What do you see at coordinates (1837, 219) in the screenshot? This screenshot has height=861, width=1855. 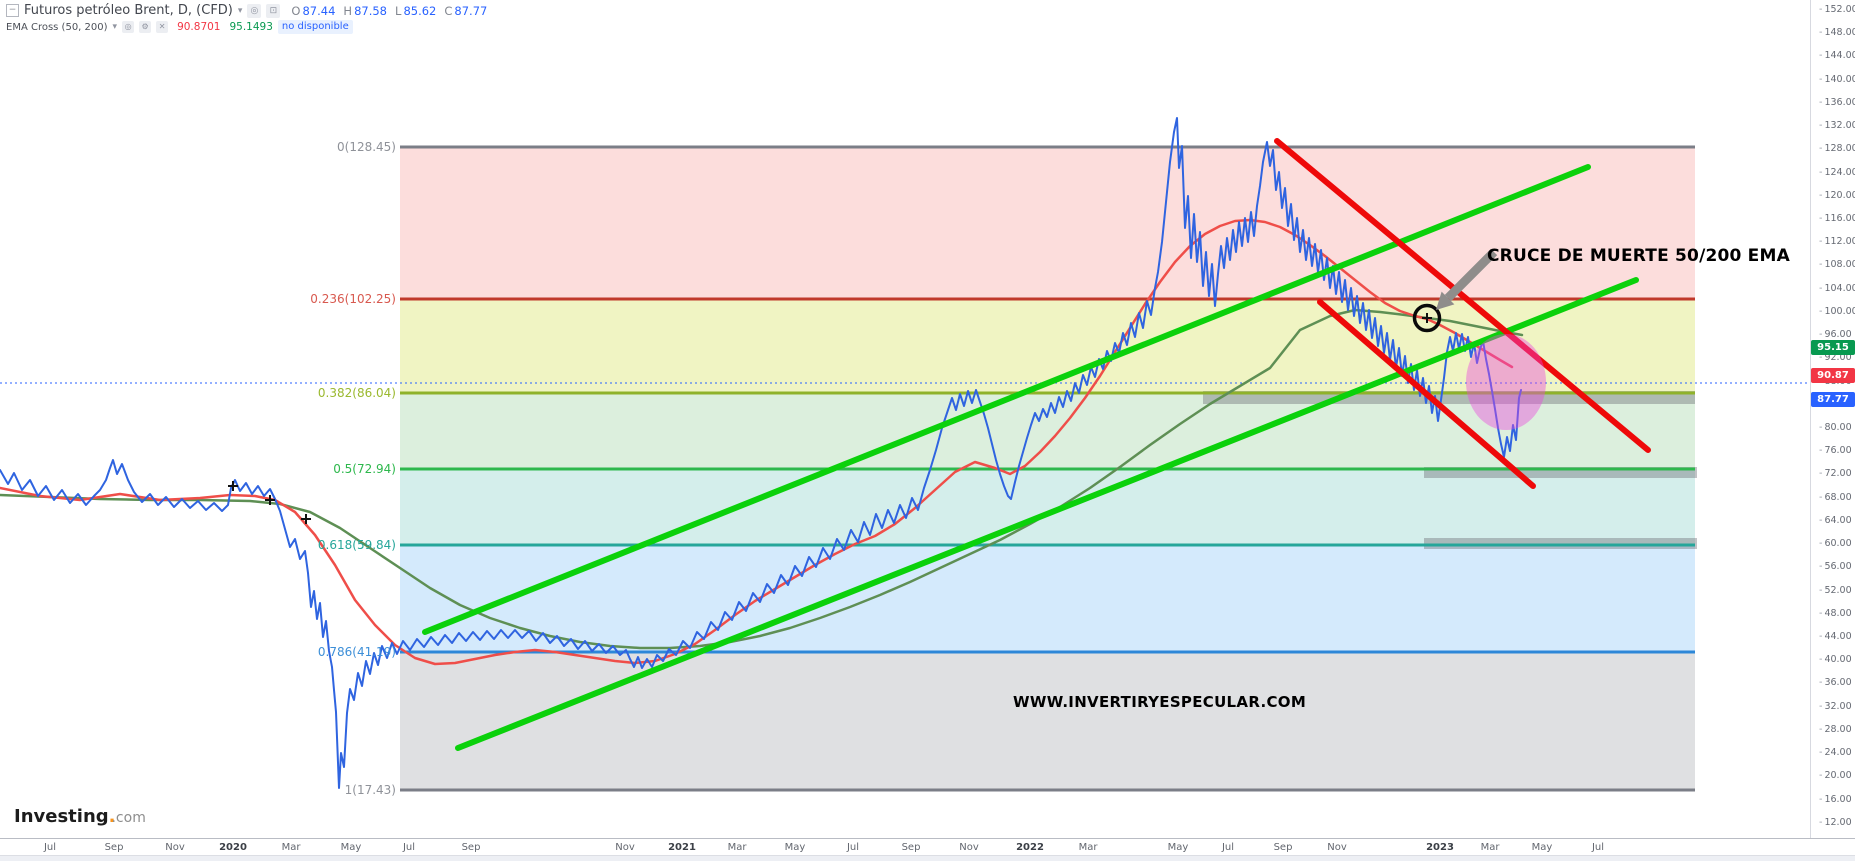 I see `price-tick-label: -116.00` at bounding box center [1837, 219].